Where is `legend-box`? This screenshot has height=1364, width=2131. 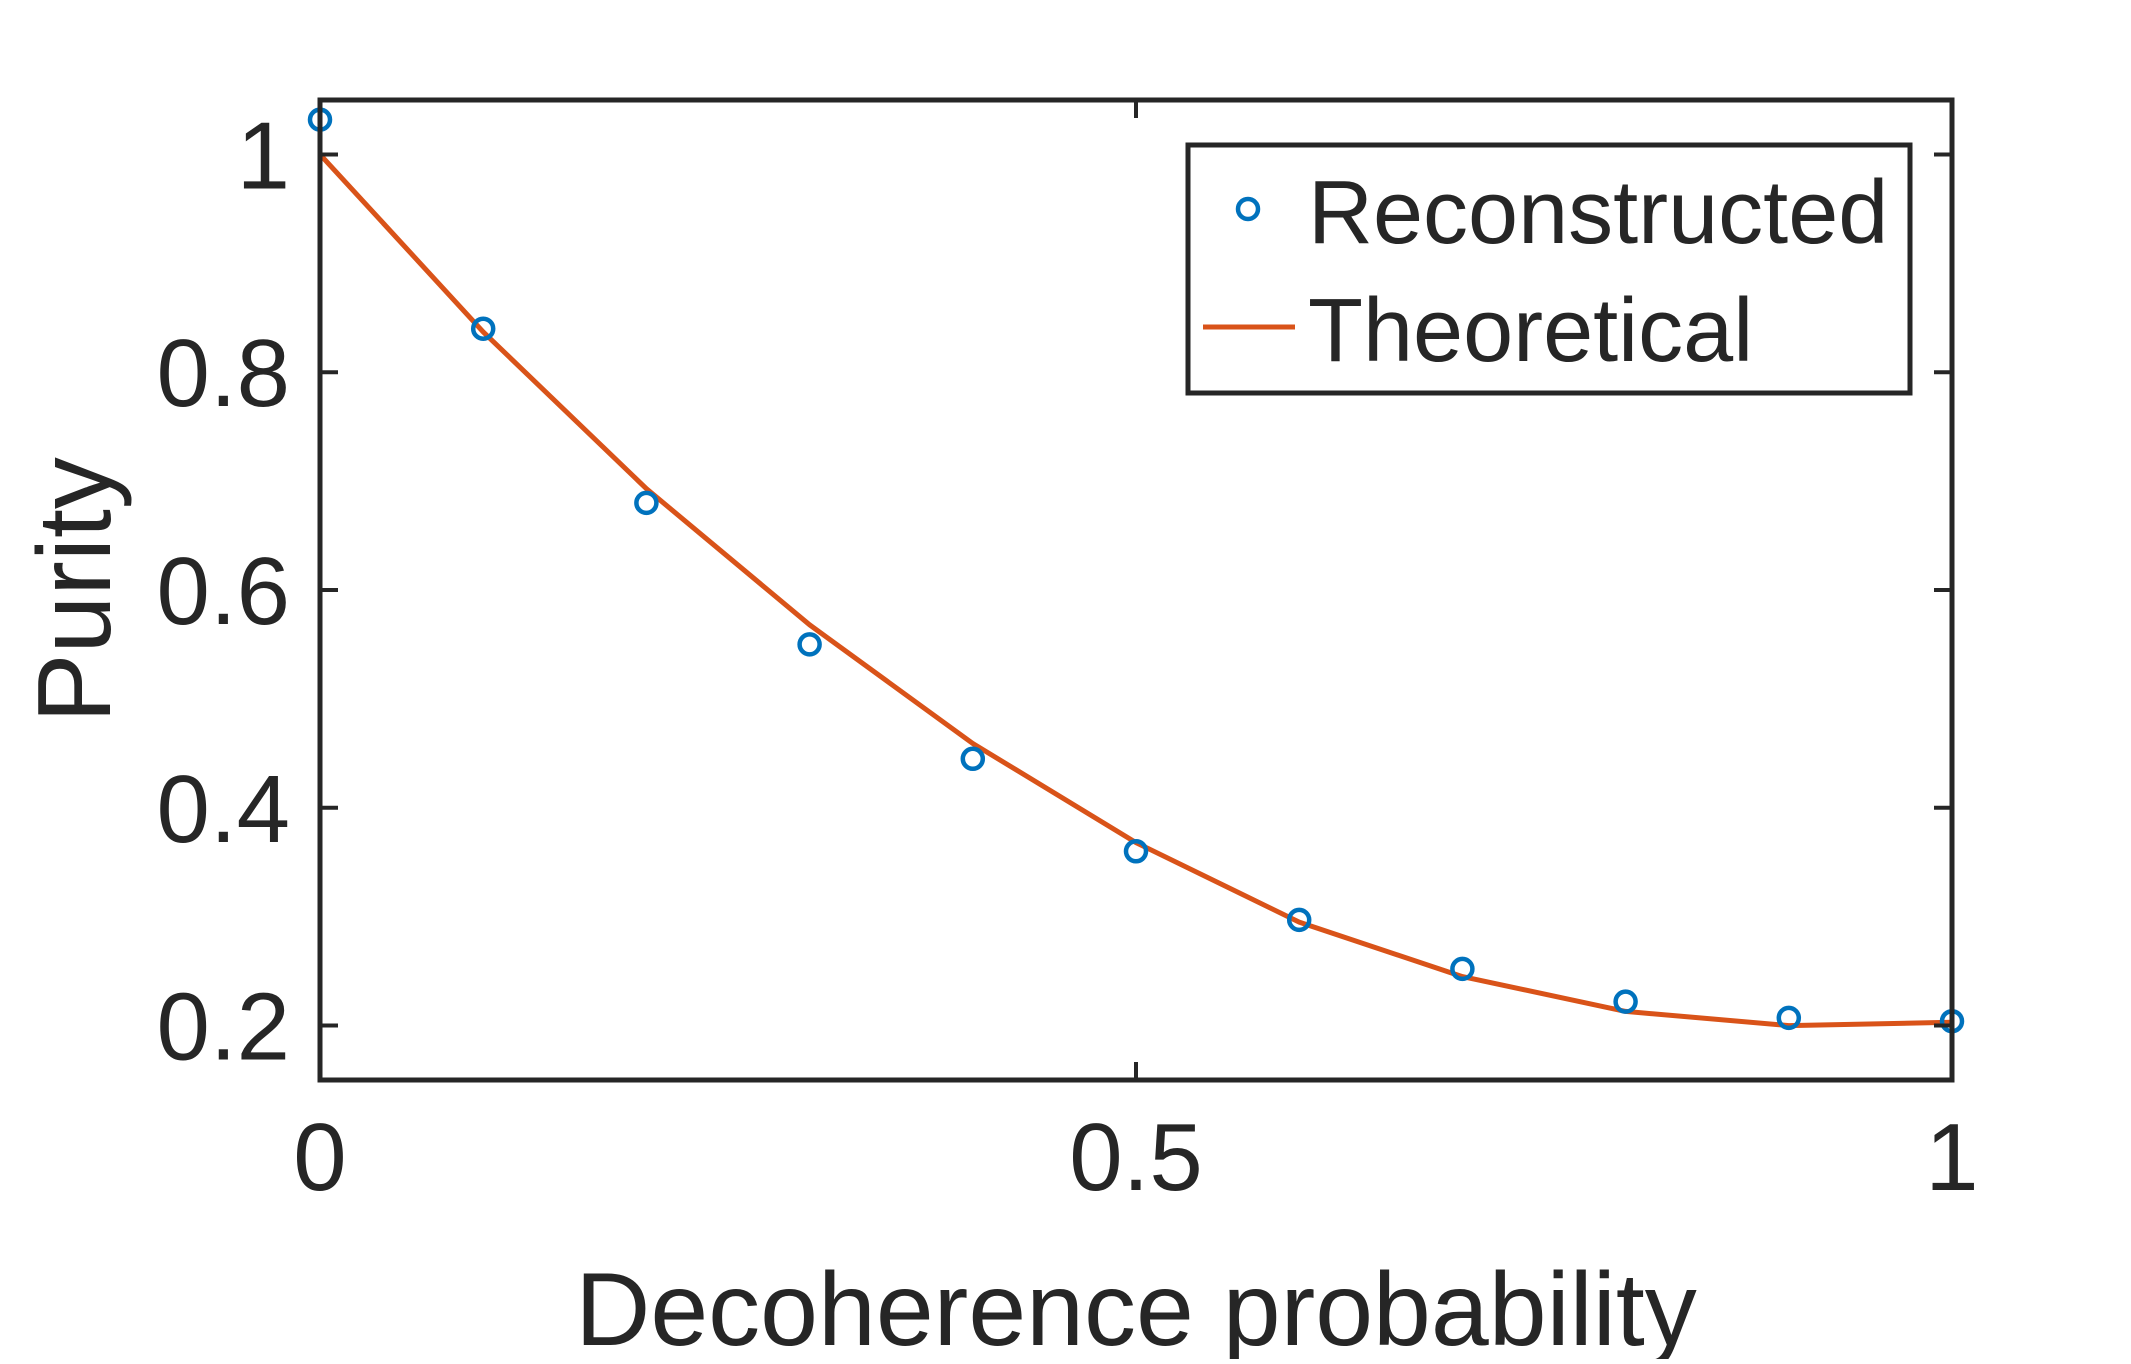
legend-box is located at coordinates (1549, 269).